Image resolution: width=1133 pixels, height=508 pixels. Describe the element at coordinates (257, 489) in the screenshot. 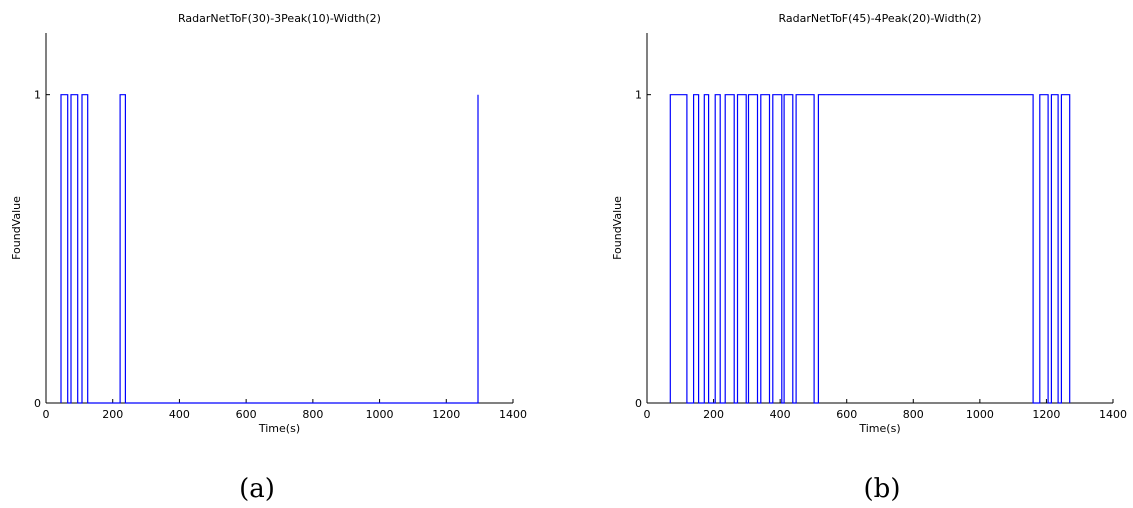

I see `caption-a: (a)` at that location.